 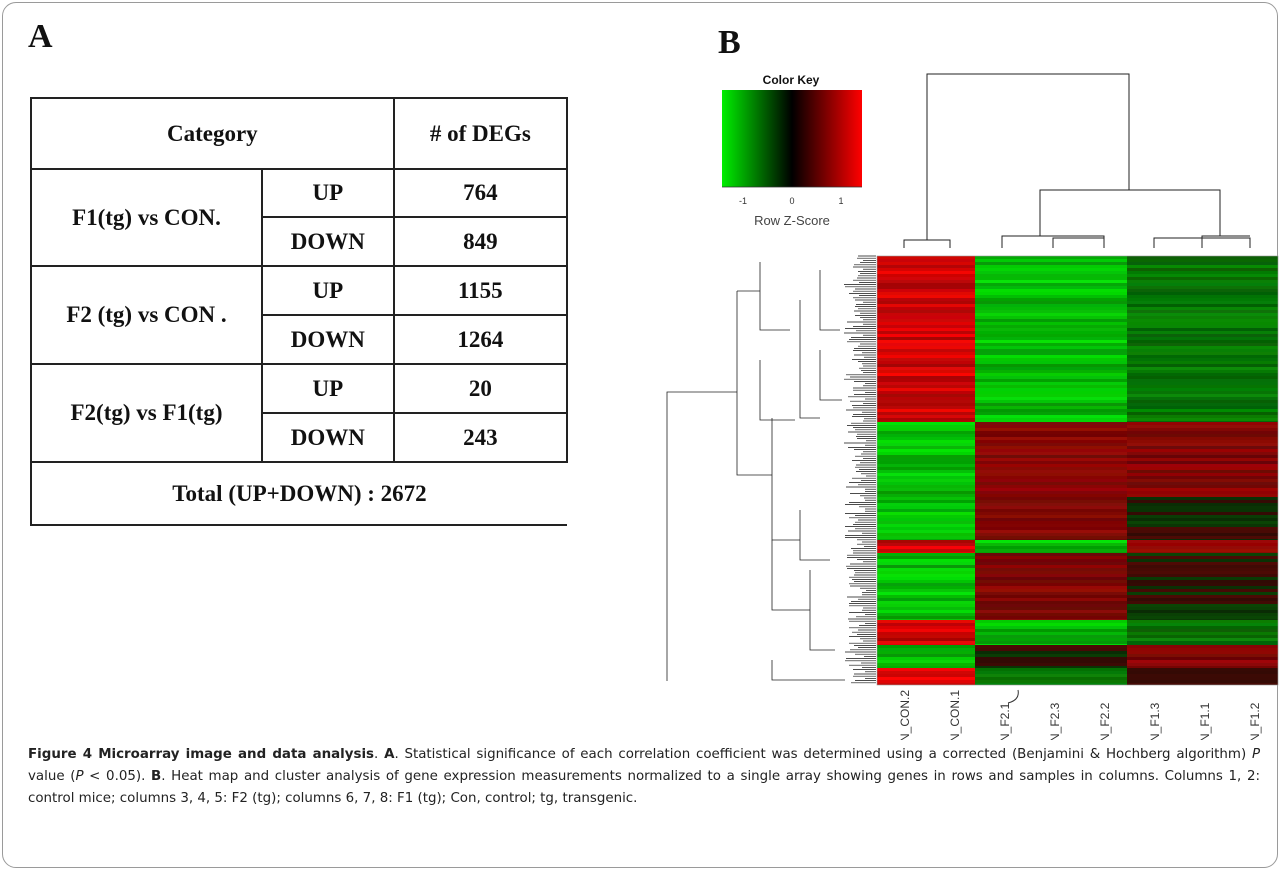 I want to click on direction-cell: UP, so click(x=327, y=193).